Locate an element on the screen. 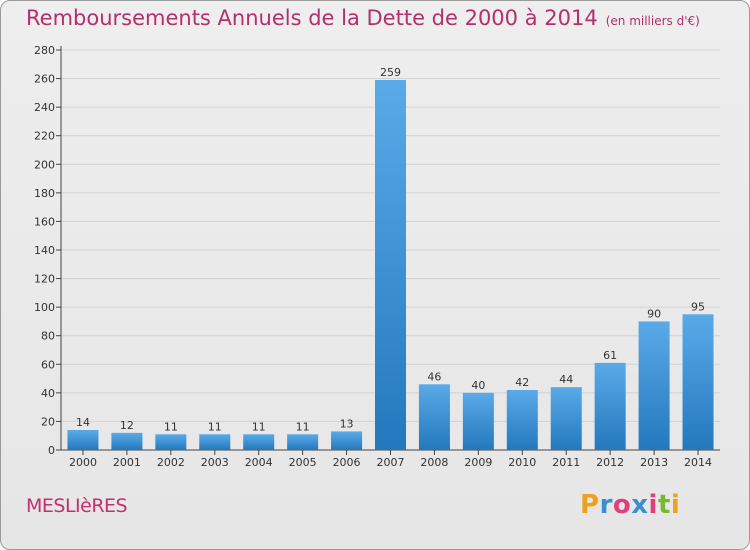 This screenshot has height=550, width=750. data-label-2003: 11 is located at coordinates (215, 426).